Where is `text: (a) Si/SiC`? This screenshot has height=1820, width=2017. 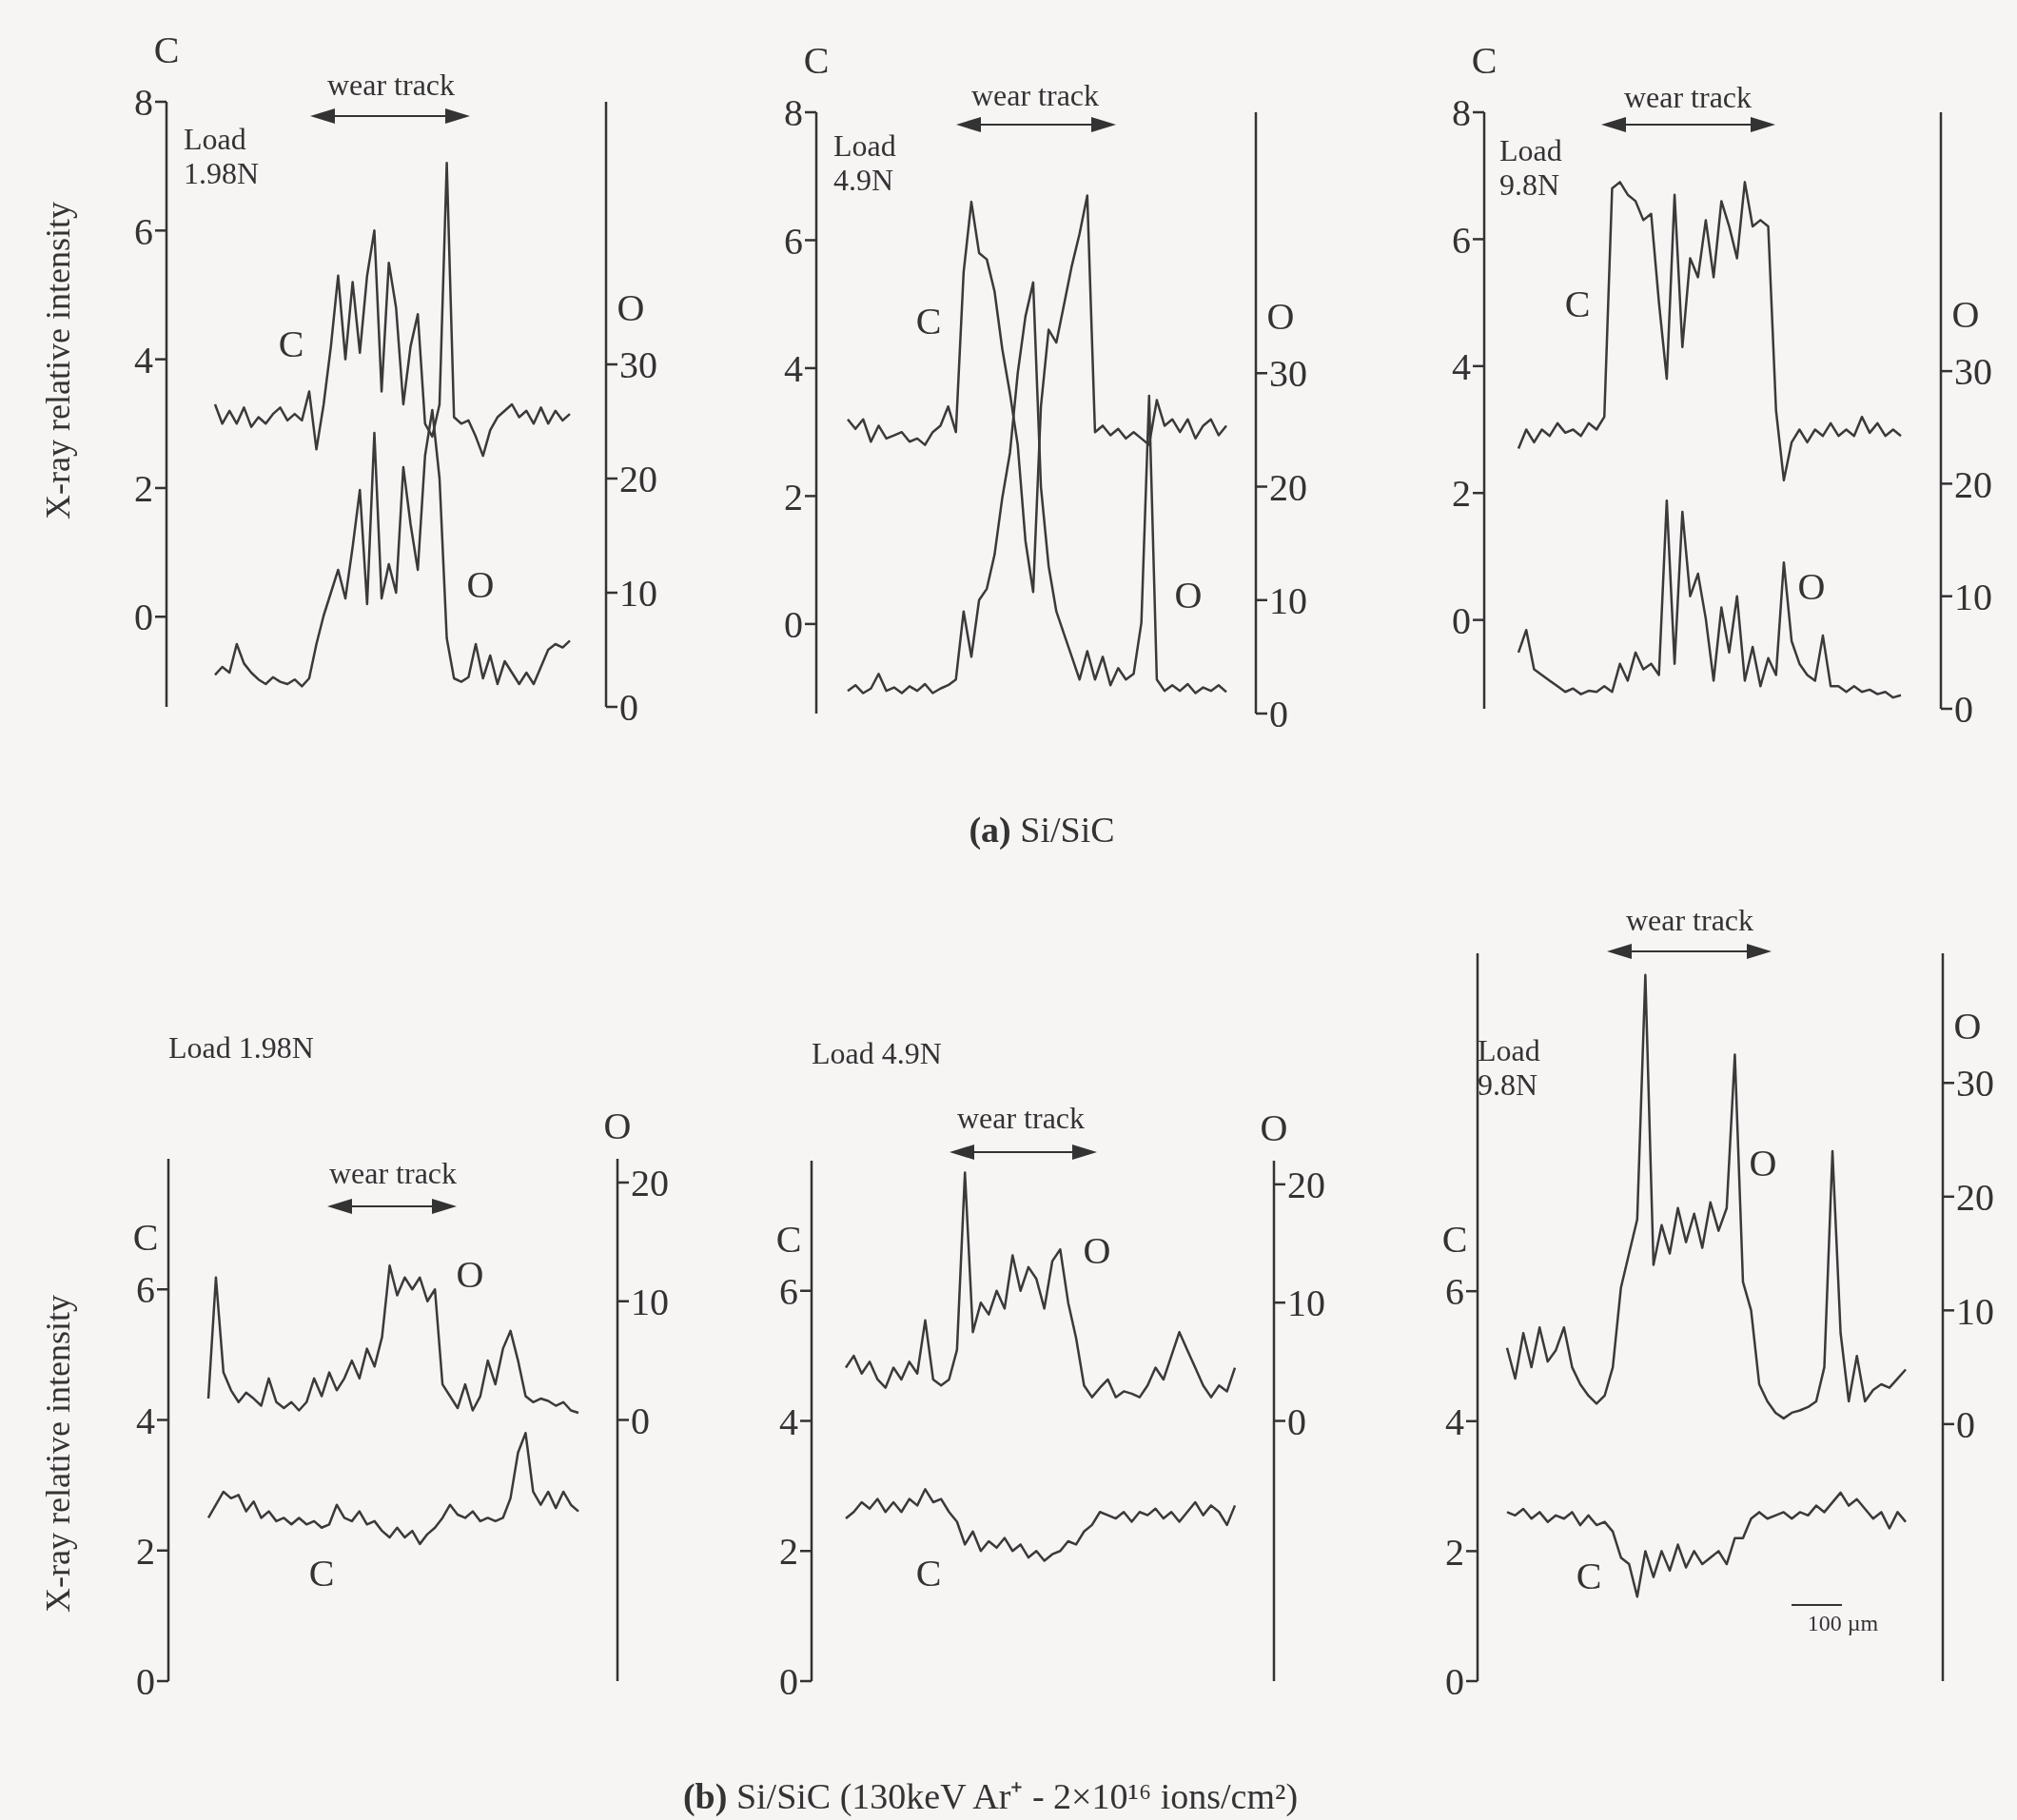 text: (a) Si/SiC is located at coordinates (1042, 830).